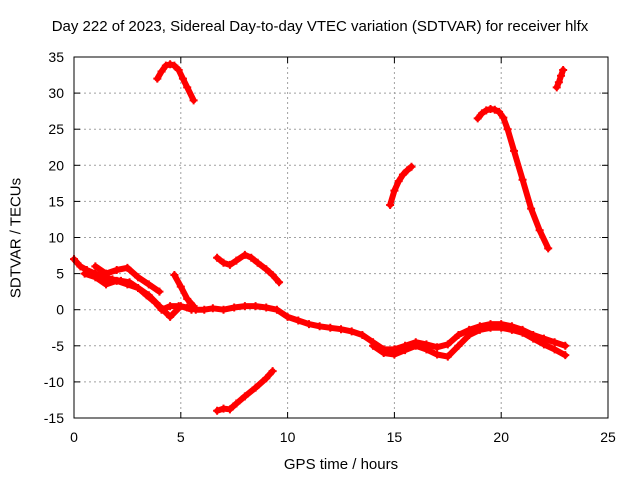 The width and height of the screenshot is (640, 480). I want to click on series-arc-20h, so click(513, 178).